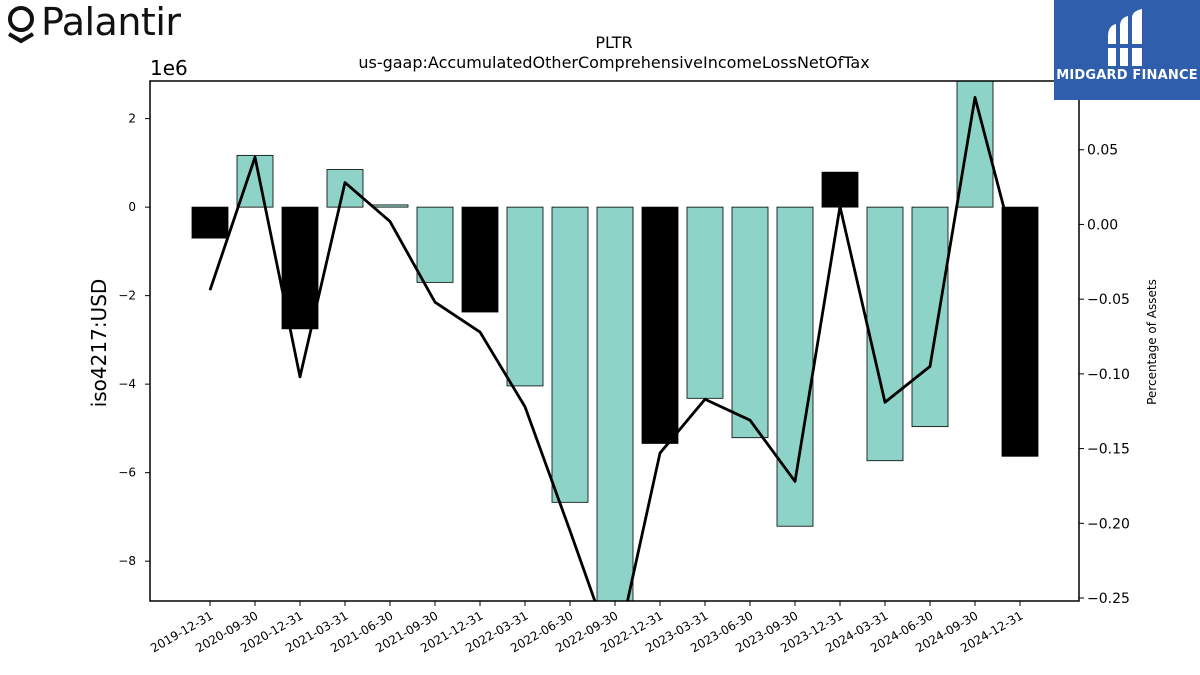  I want to click on chart-title: PLTR, so click(613, 42).